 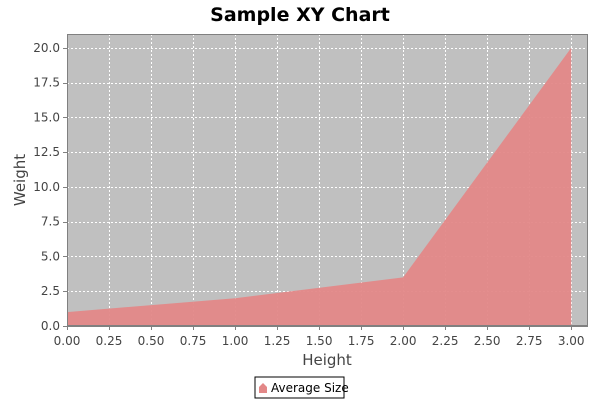 I want to click on y-tick-label: 15.0, so click(x=46, y=117).